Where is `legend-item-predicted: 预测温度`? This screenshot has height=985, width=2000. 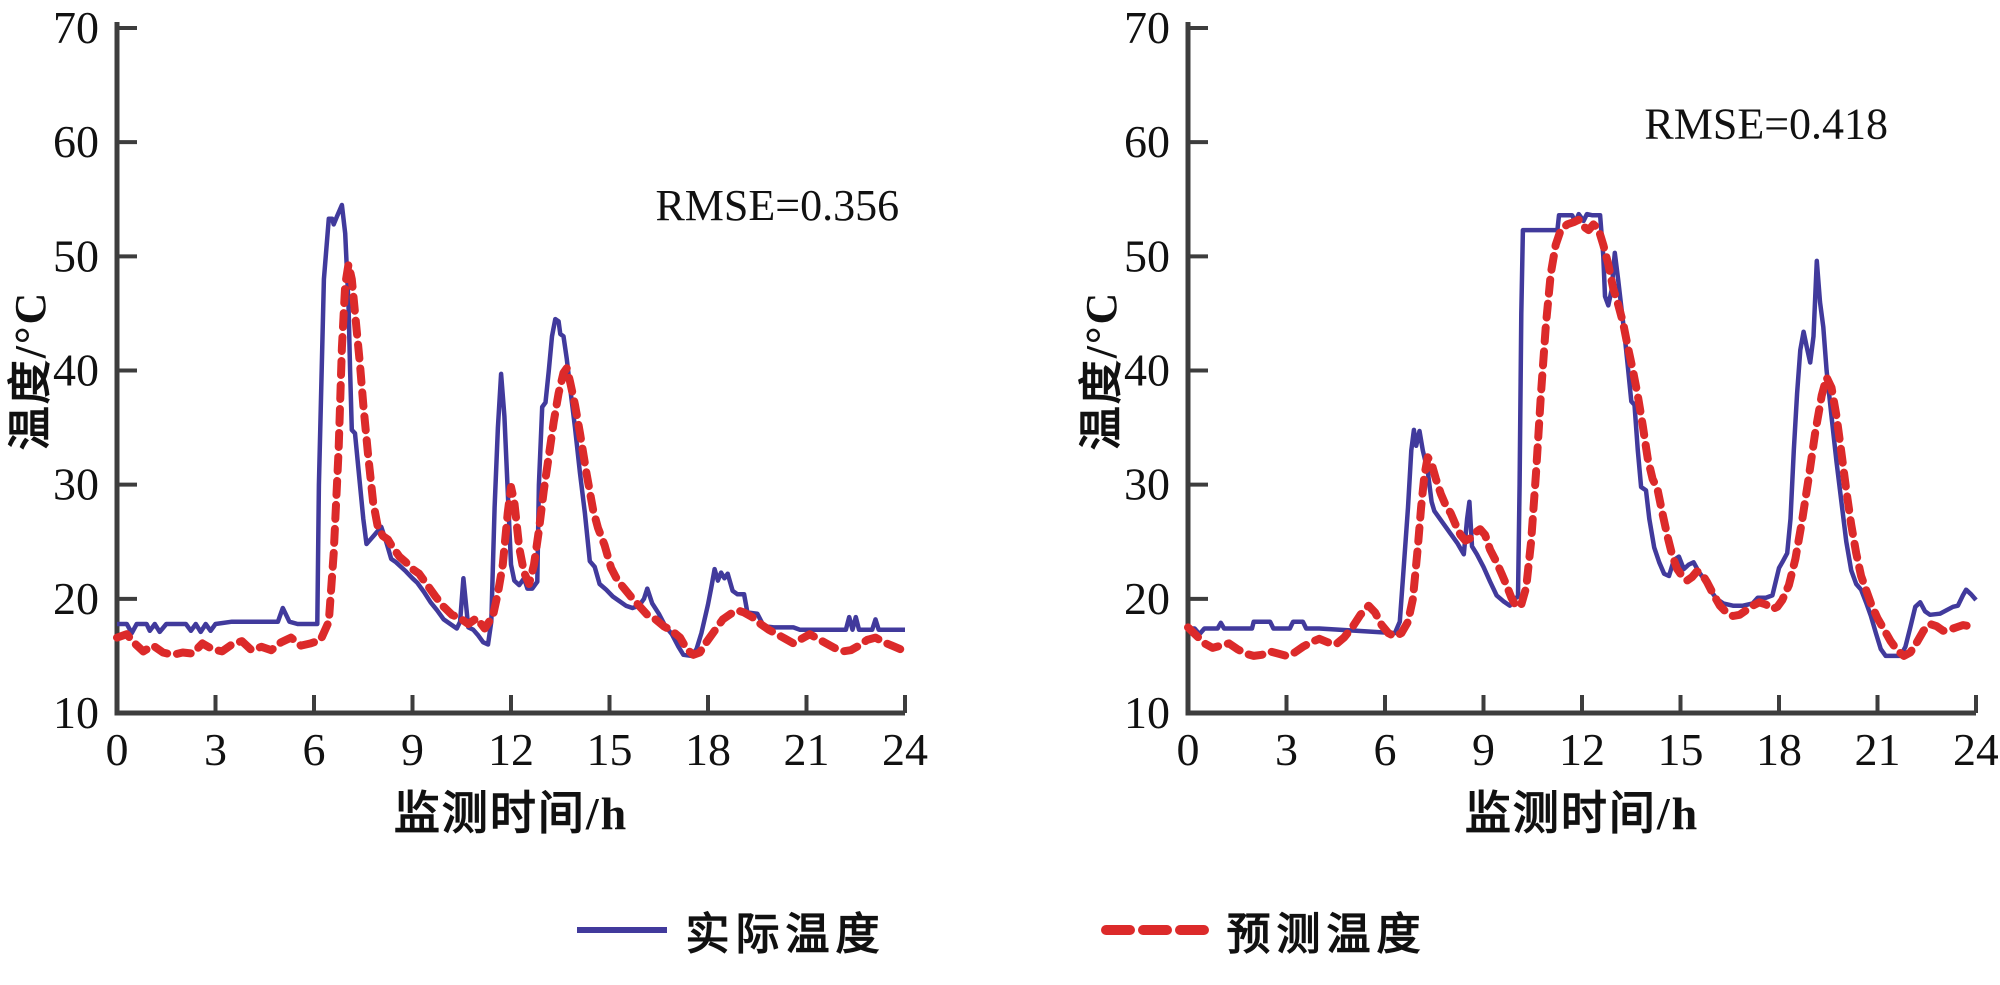 legend-item-predicted: 预测温度 is located at coordinates (1263, 930).